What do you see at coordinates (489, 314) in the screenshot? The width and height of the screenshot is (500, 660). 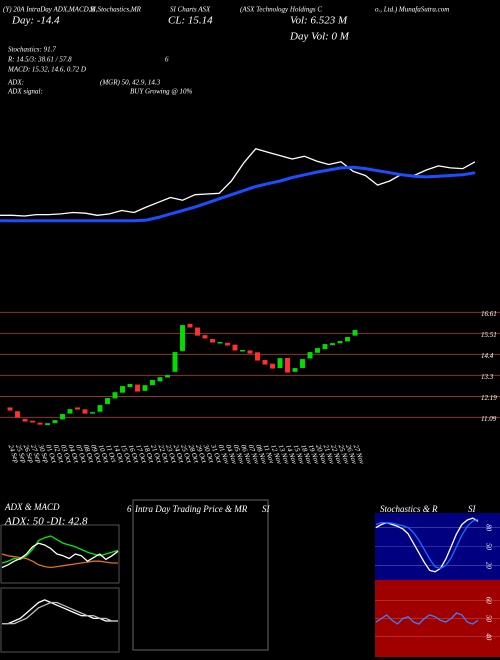 I see `y-tick-label: 16.61` at bounding box center [489, 314].